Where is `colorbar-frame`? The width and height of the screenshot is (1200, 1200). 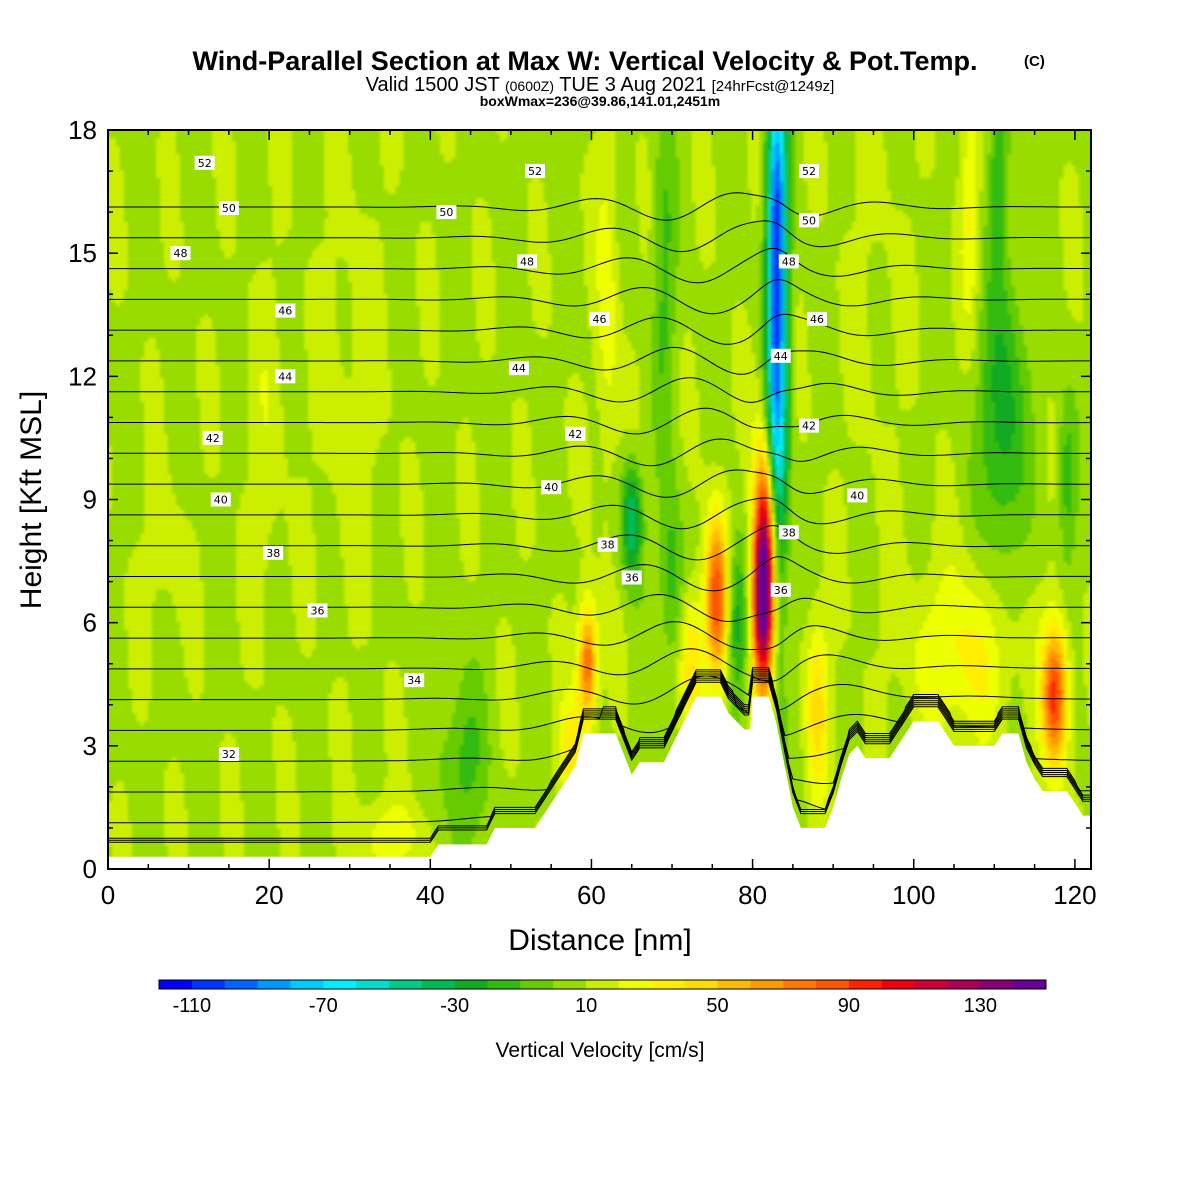
colorbar-frame is located at coordinates (602, 984).